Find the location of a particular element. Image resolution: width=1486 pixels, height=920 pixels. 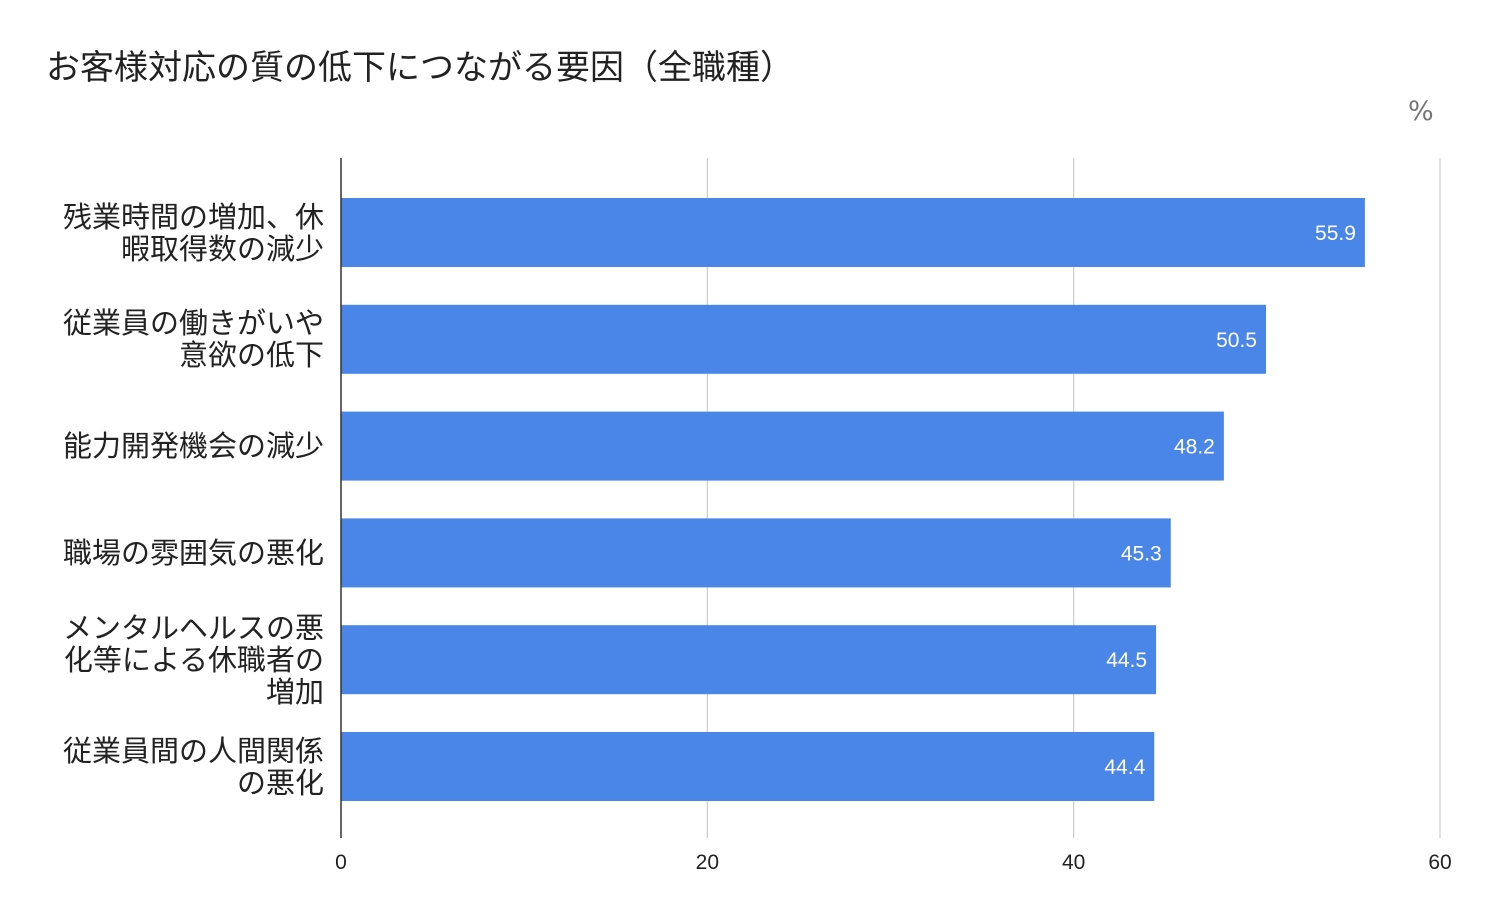

x-tick-label: 0 is located at coordinates (341, 862).